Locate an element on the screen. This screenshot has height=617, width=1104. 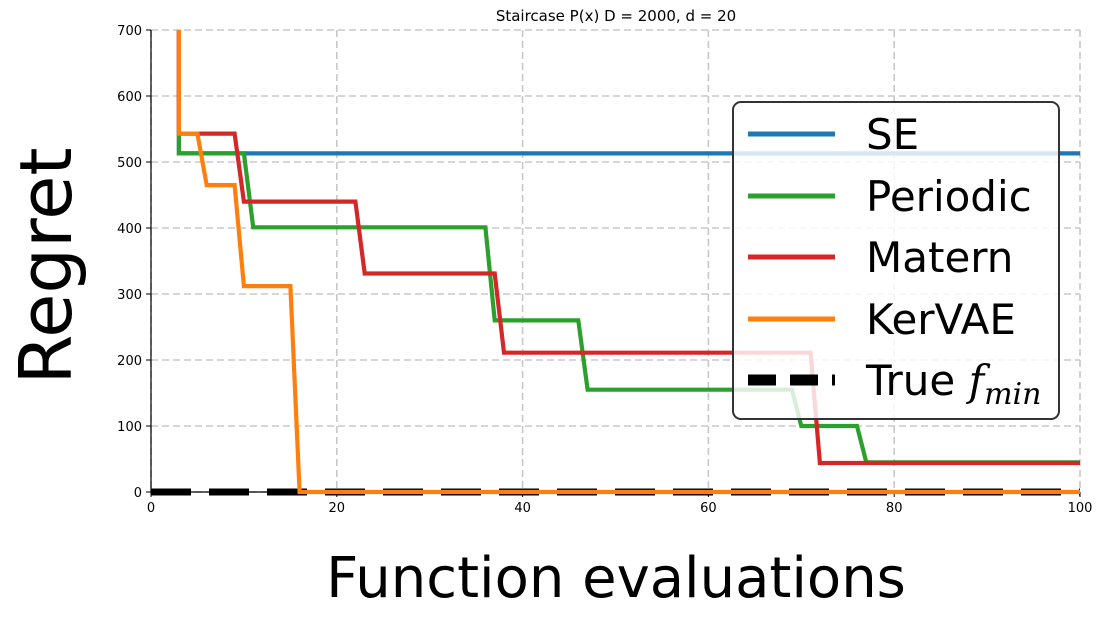
y-tick-label: 300 is located at coordinates (129, 295).